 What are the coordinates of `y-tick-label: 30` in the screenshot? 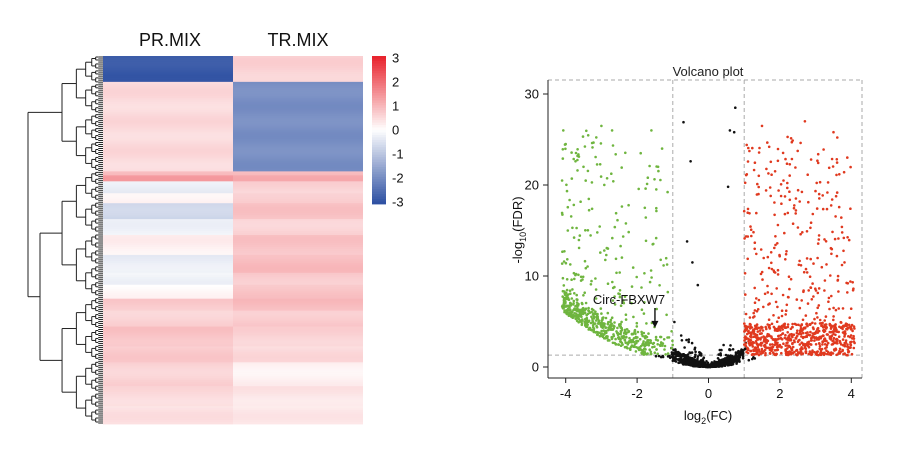 It's located at (532, 94).